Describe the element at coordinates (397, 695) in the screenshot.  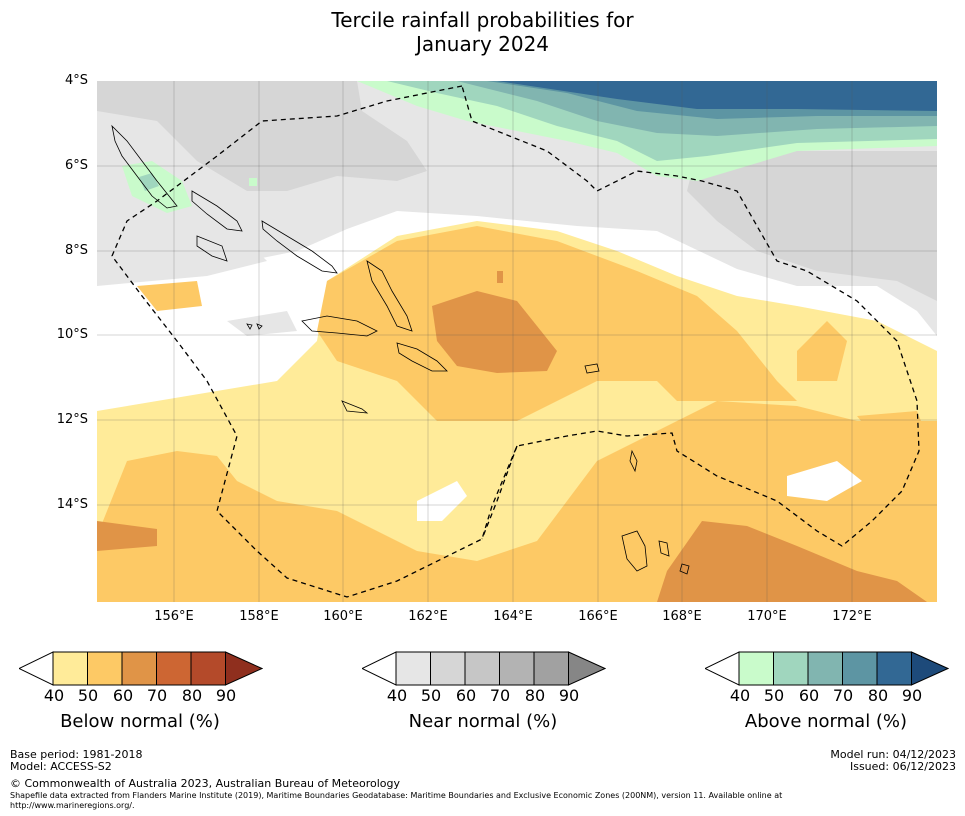
I see `near-normal-tick-40: 40` at that location.